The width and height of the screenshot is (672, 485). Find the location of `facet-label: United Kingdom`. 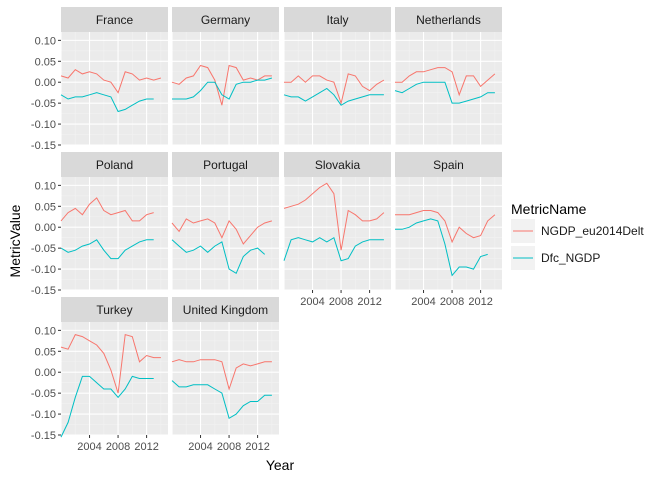

facet-label: United Kingdom is located at coordinates (225, 310).